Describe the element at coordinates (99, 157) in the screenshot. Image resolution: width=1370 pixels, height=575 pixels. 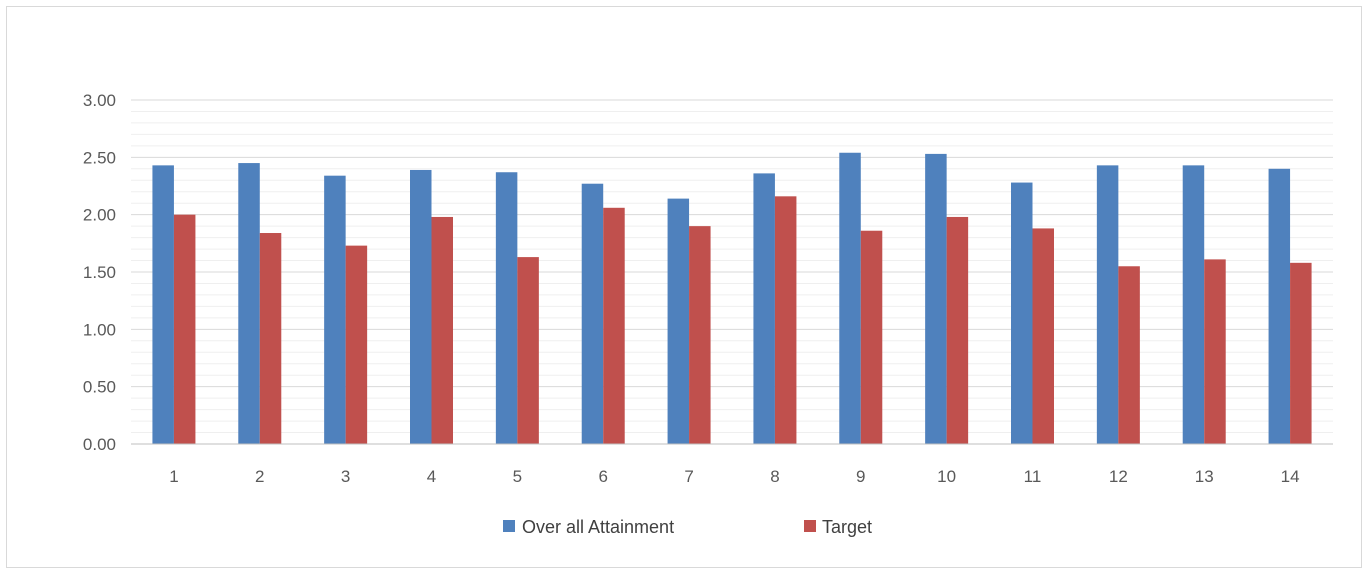
I see `y-tick-label: 2.50` at that location.